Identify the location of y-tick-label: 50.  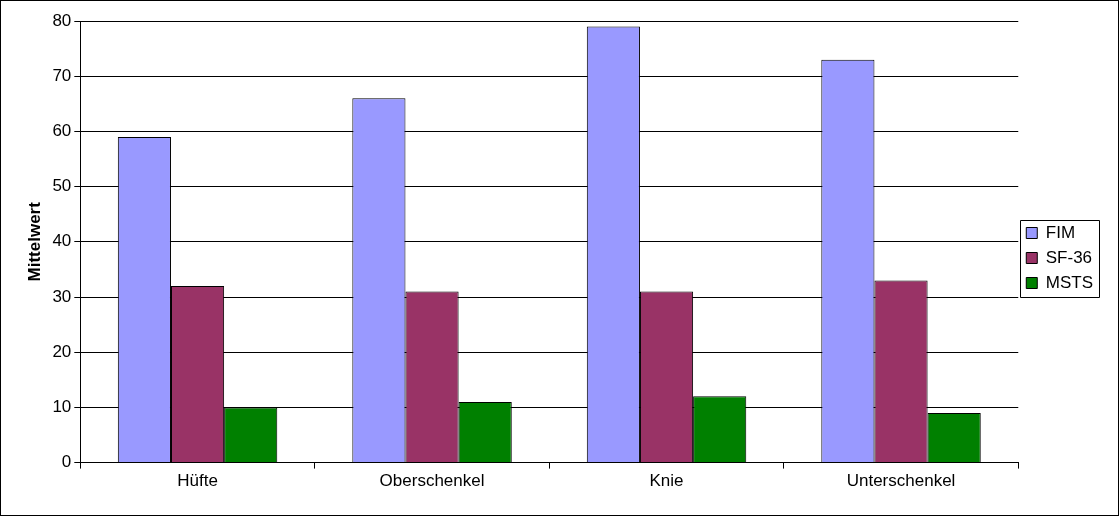
(62, 186).